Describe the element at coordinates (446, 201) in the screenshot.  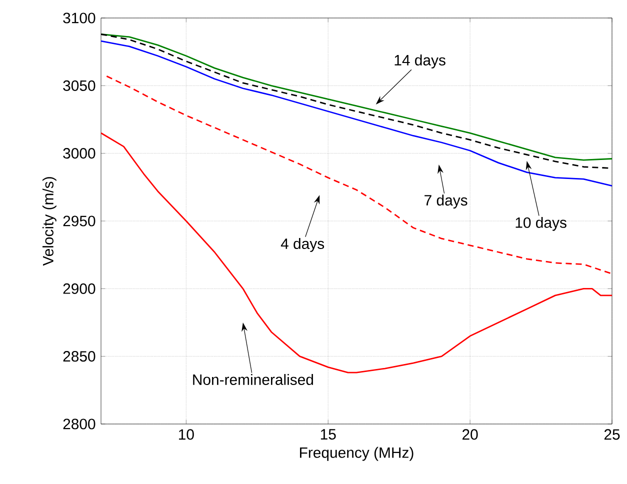
I see `annotation: 7 days` at that location.